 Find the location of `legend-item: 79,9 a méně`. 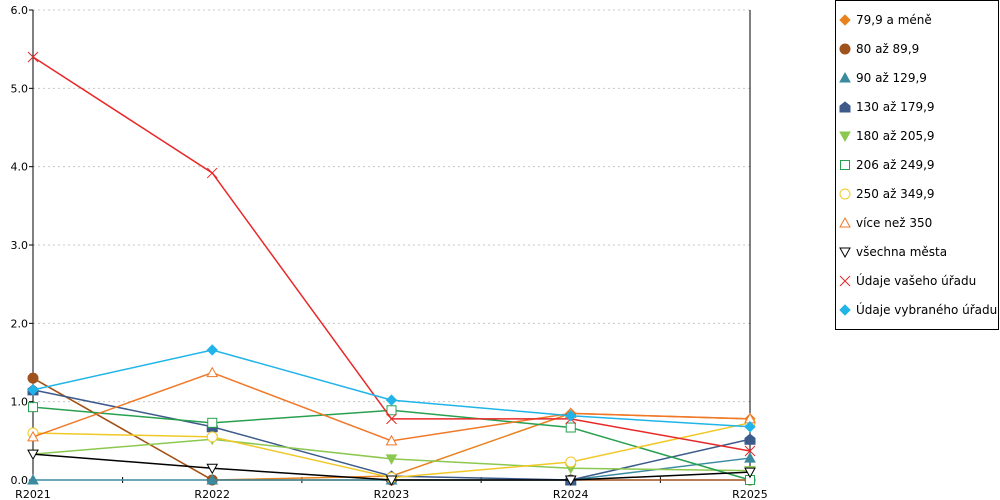

legend-item: 79,9 a méně is located at coordinates (885, 20).